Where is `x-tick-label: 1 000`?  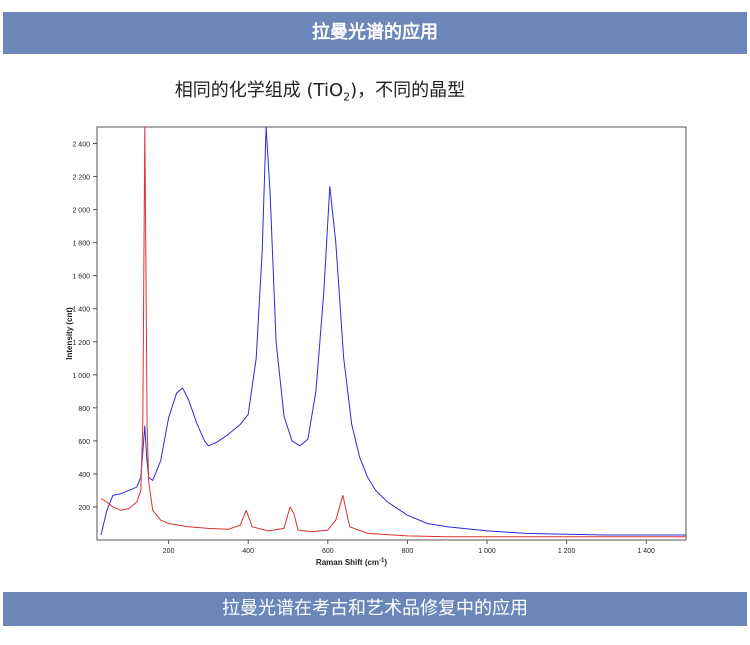
x-tick-label: 1 000 is located at coordinates (487, 551).